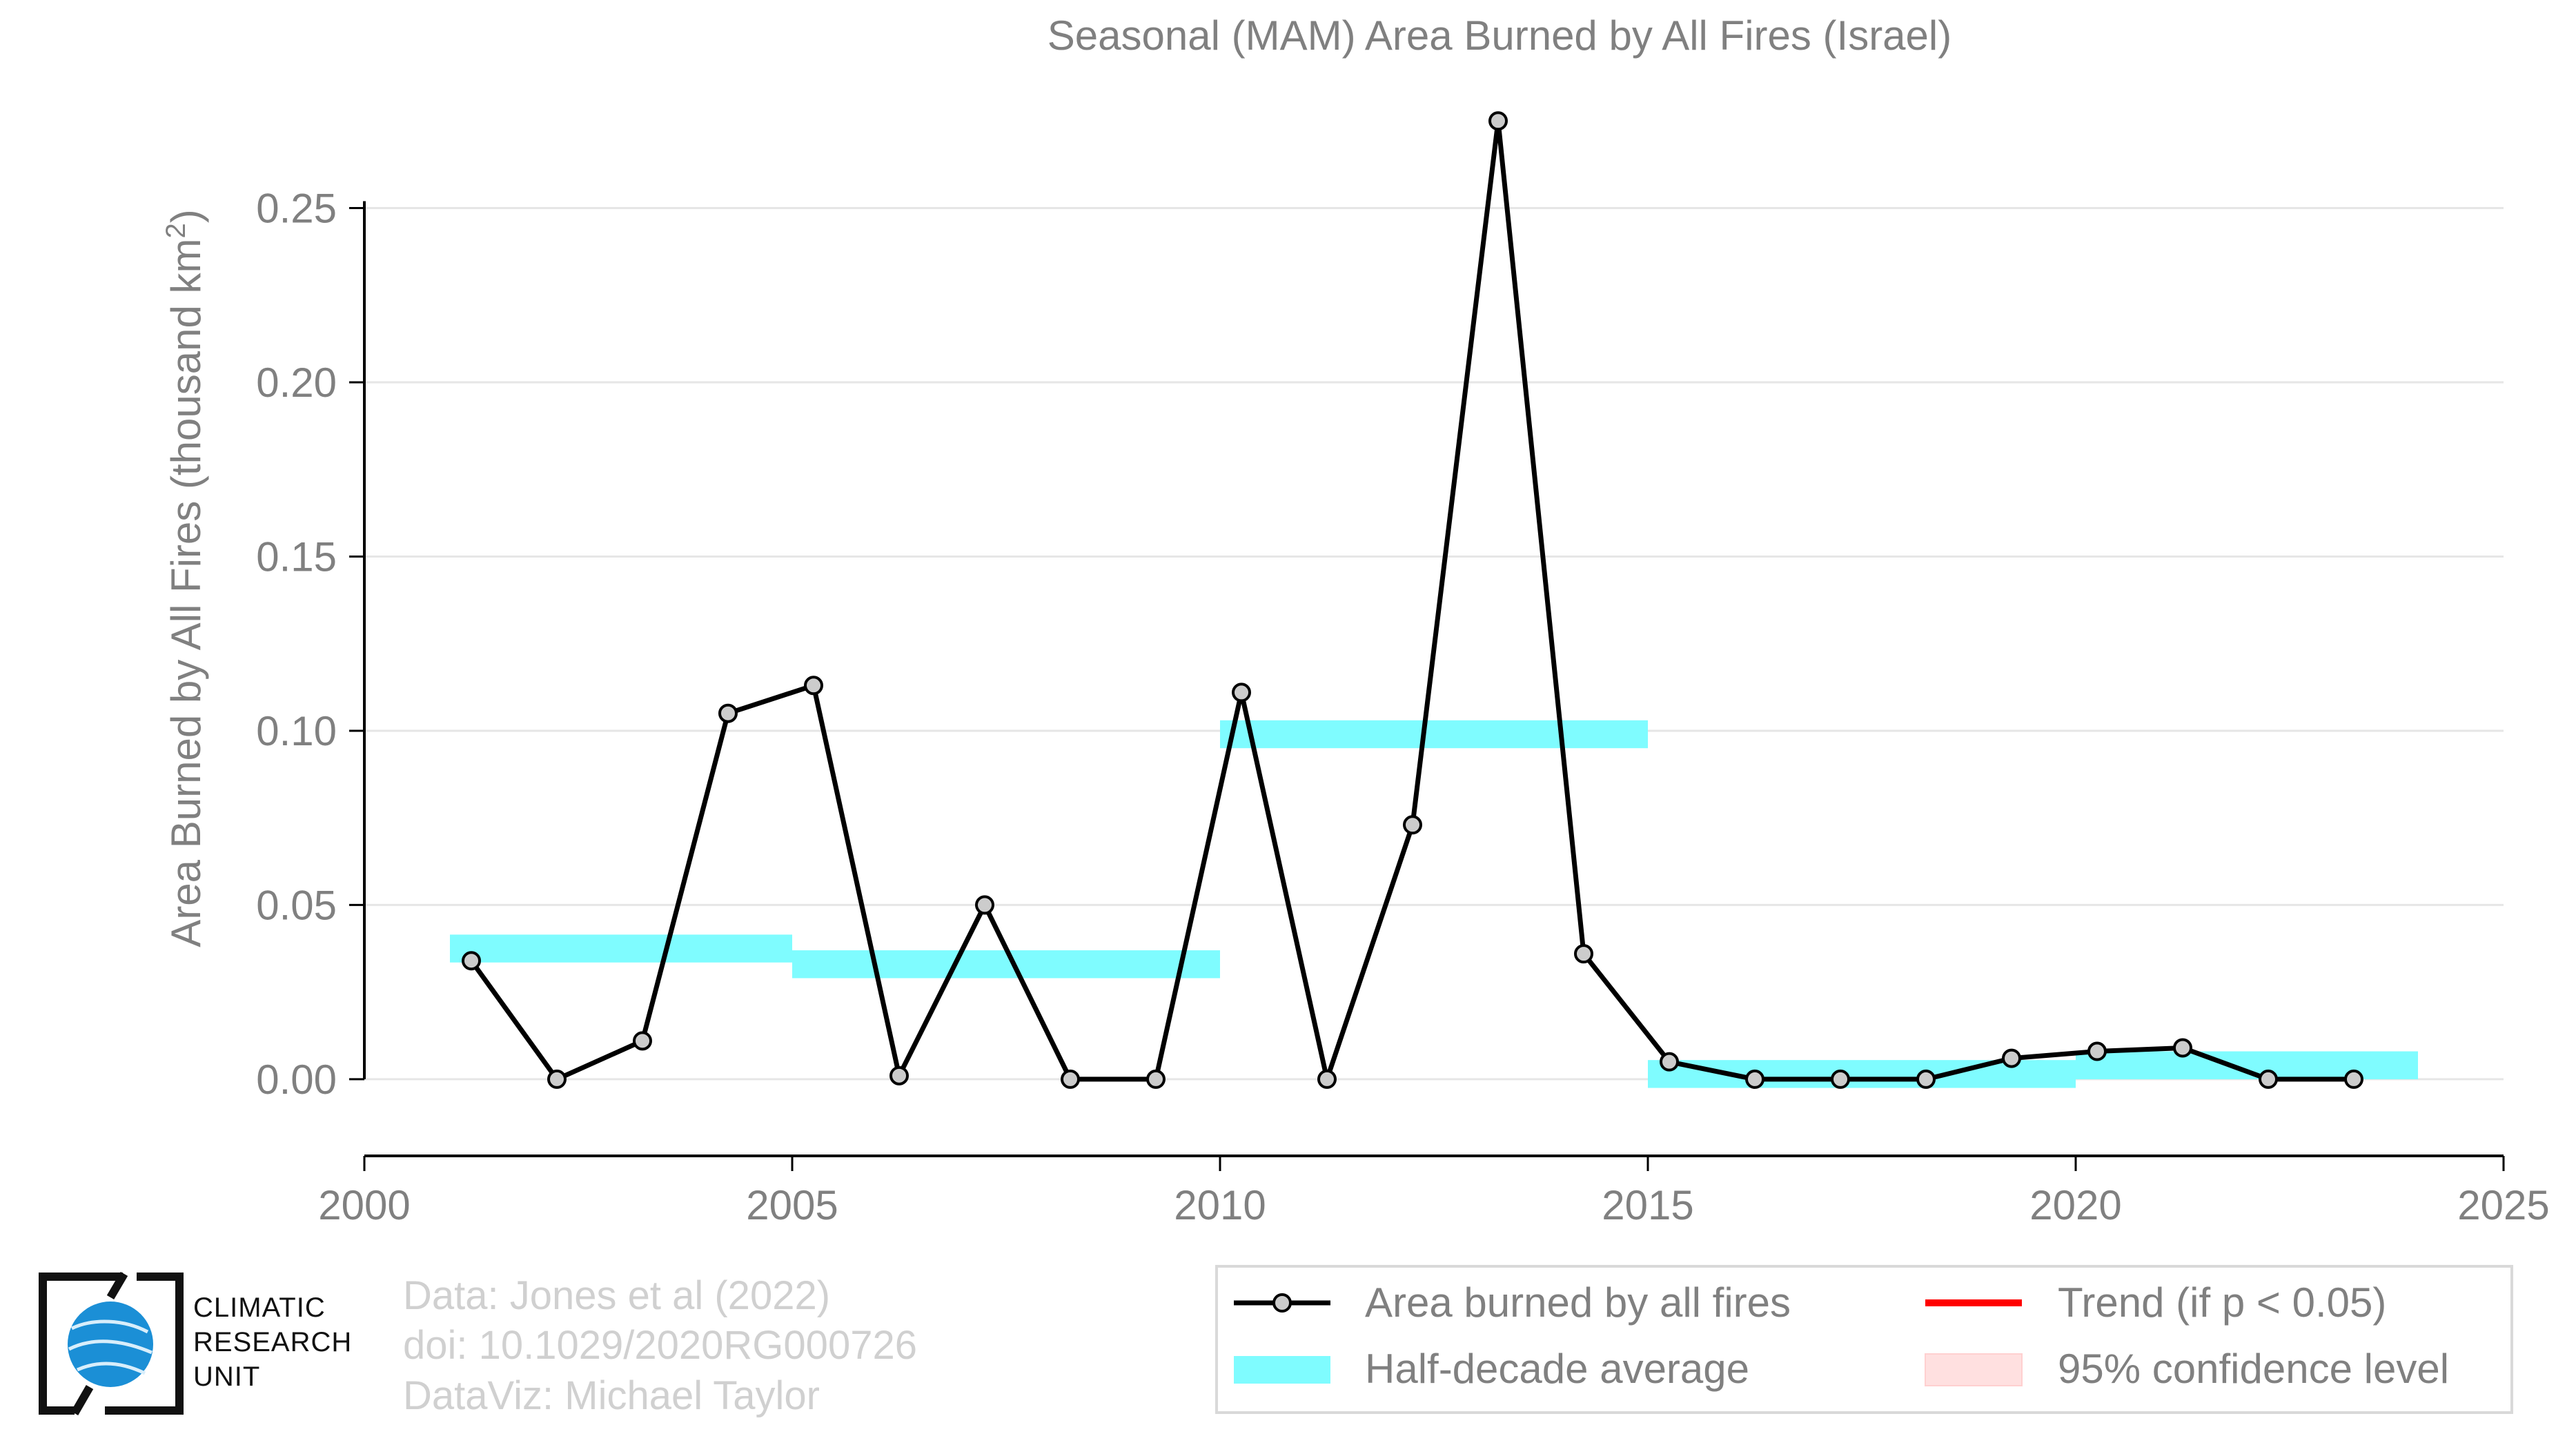 This screenshot has width=2576, height=1454. I want to click on legend-frame, so click(1864, 1339).